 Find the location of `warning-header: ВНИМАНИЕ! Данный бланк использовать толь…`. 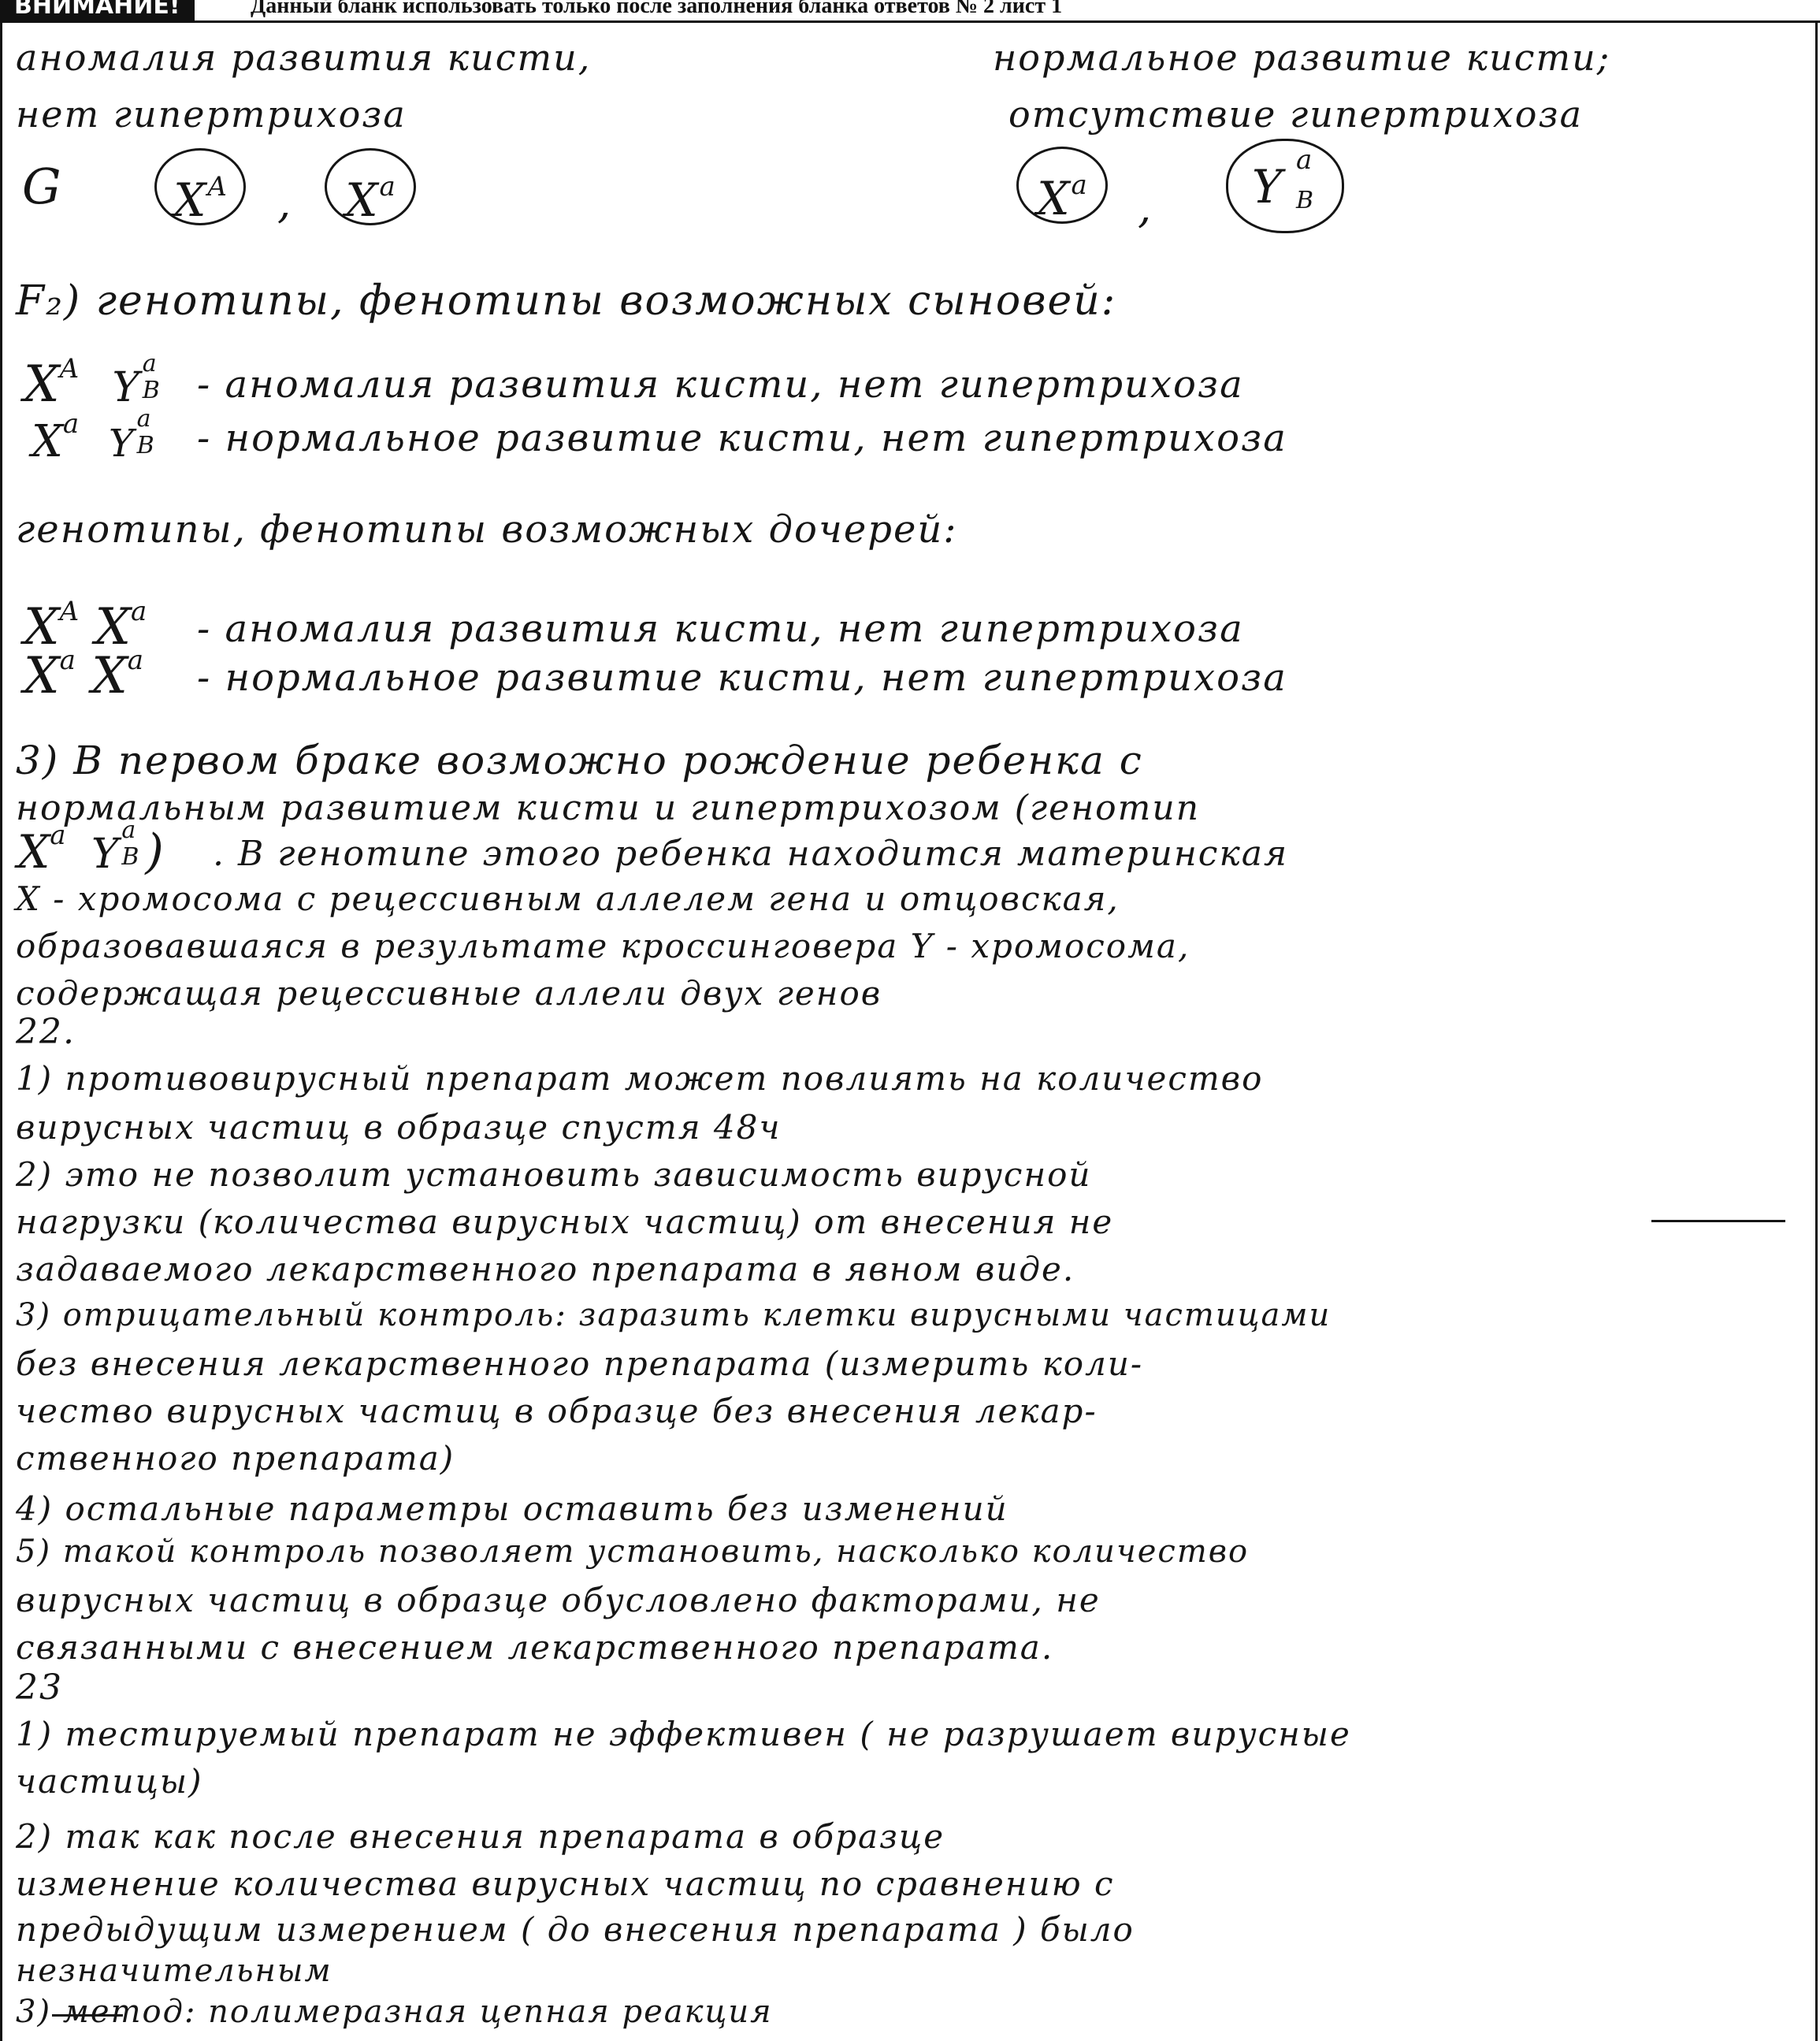

warning-header: ВНИМАНИЕ! Данный бланк использовать толь… is located at coordinates (910, 10).